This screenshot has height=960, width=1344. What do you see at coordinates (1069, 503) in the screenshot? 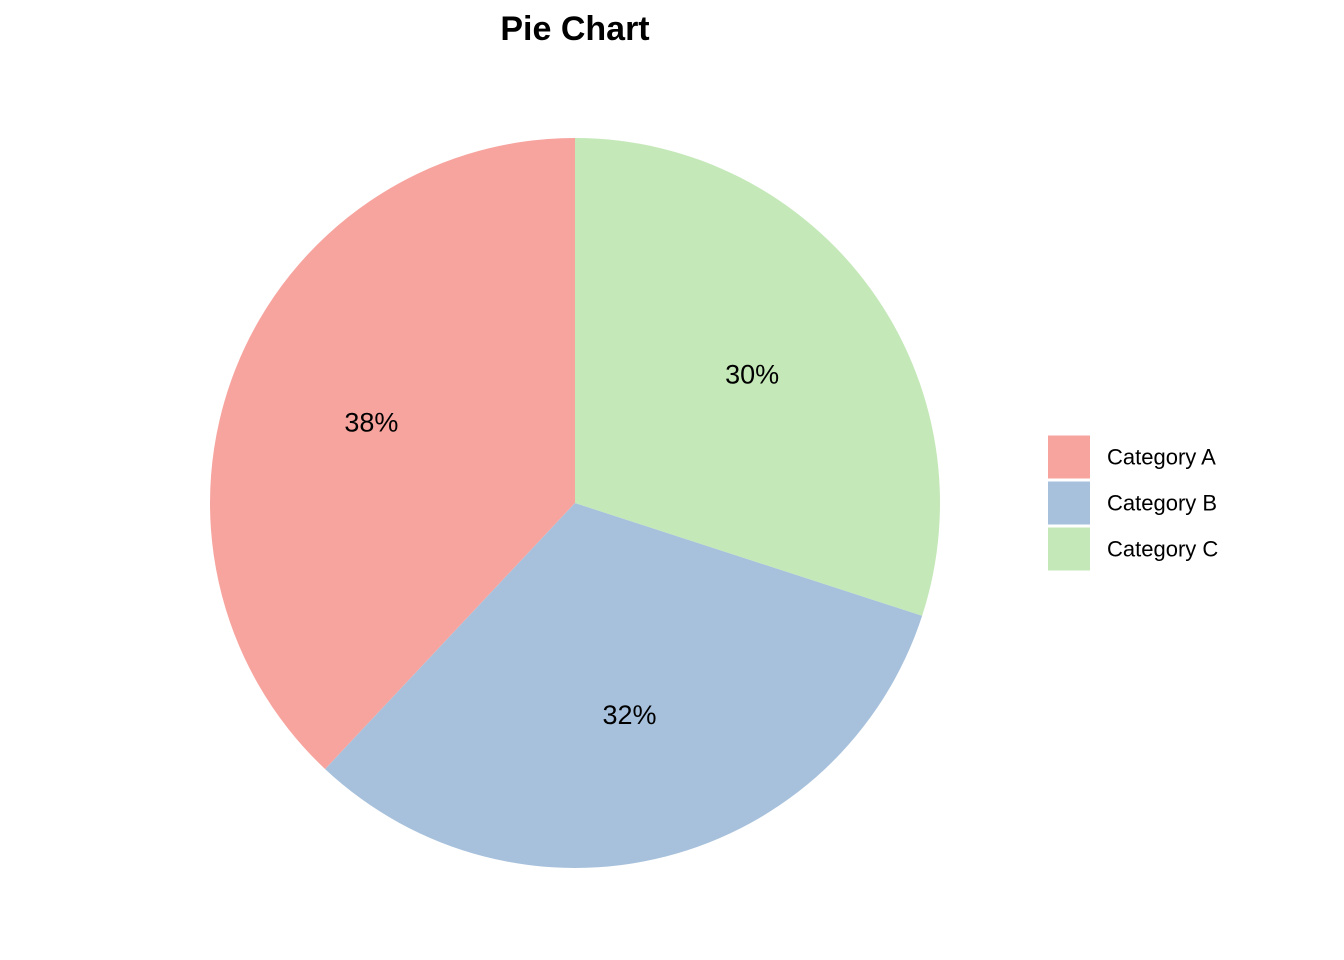
I see `legend-key-b` at bounding box center [1069, 503].